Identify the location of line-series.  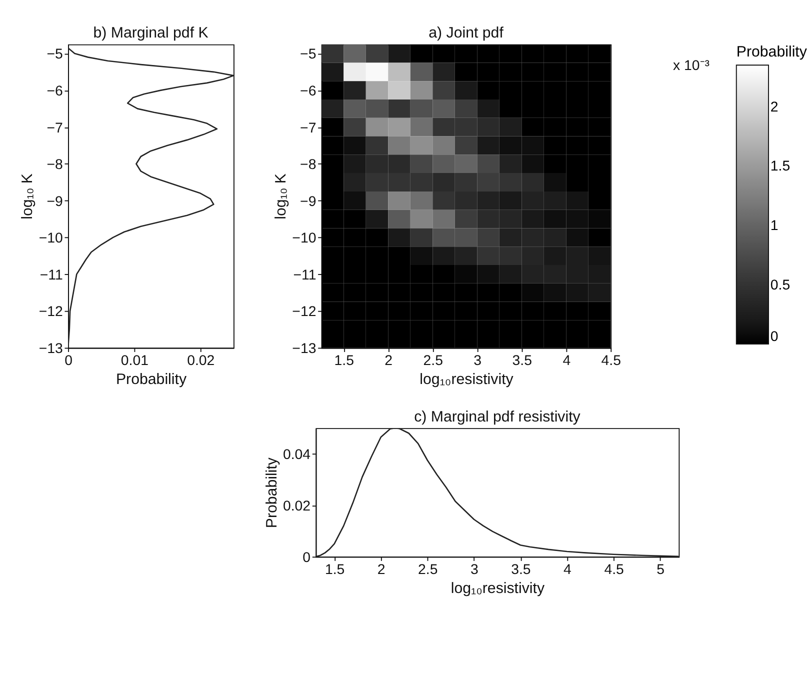
(497, 492).